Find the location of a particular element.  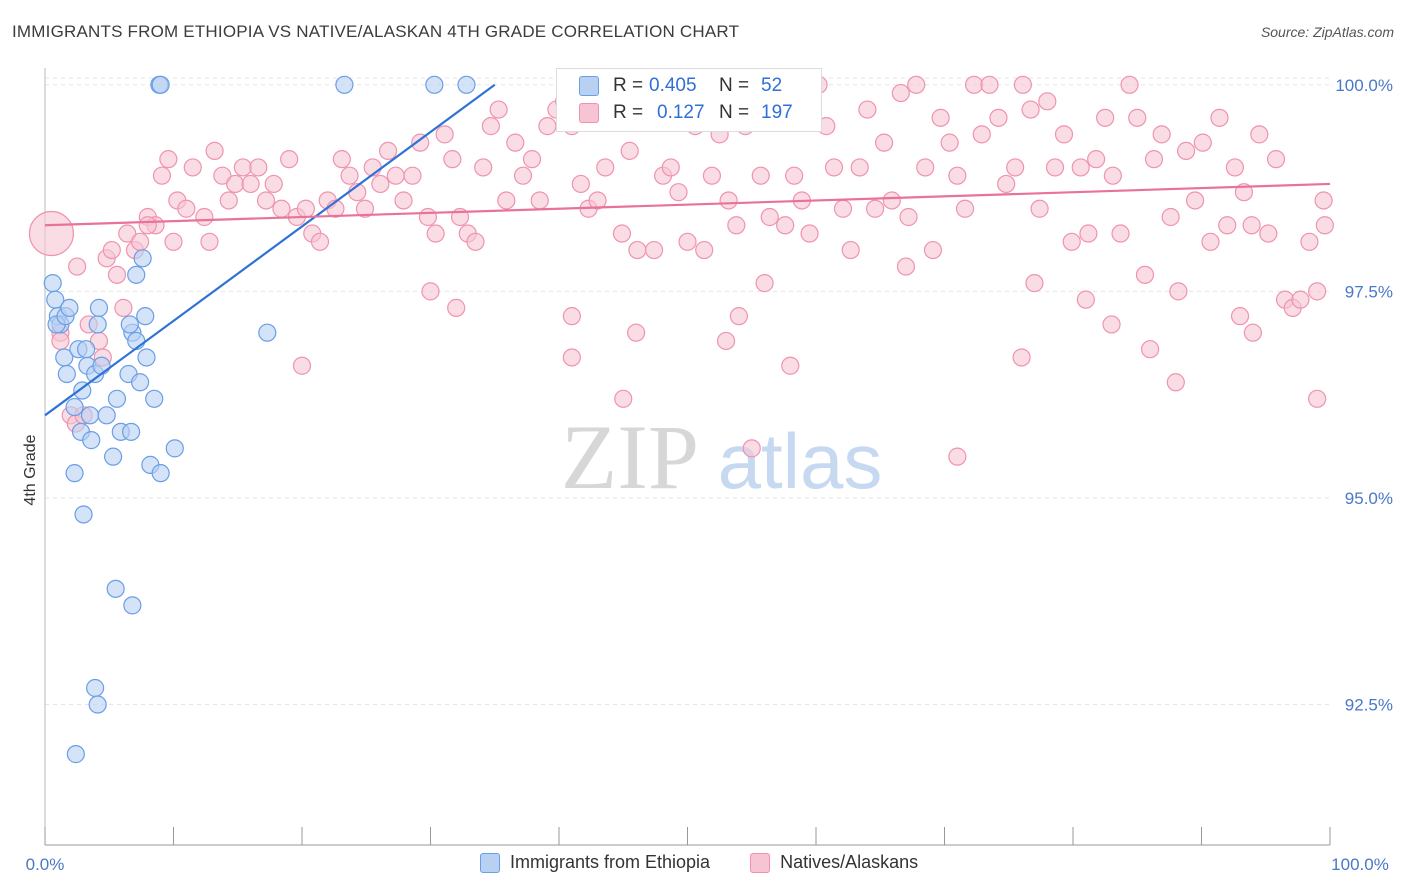

n-label: N = is located at coordinates (734, 85).